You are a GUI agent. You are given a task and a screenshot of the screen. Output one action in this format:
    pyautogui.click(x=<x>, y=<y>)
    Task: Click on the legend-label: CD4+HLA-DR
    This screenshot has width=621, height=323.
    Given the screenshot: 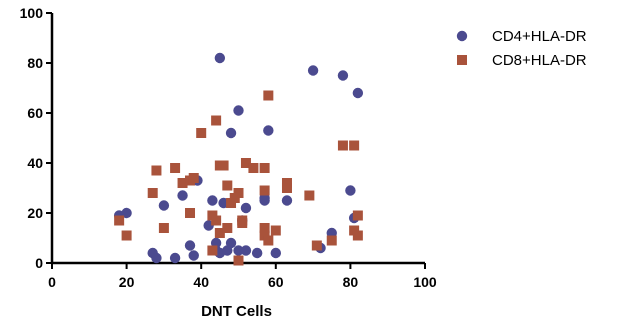 What is the action you would take?
    pyautogui.click(x=539, y=36)
    